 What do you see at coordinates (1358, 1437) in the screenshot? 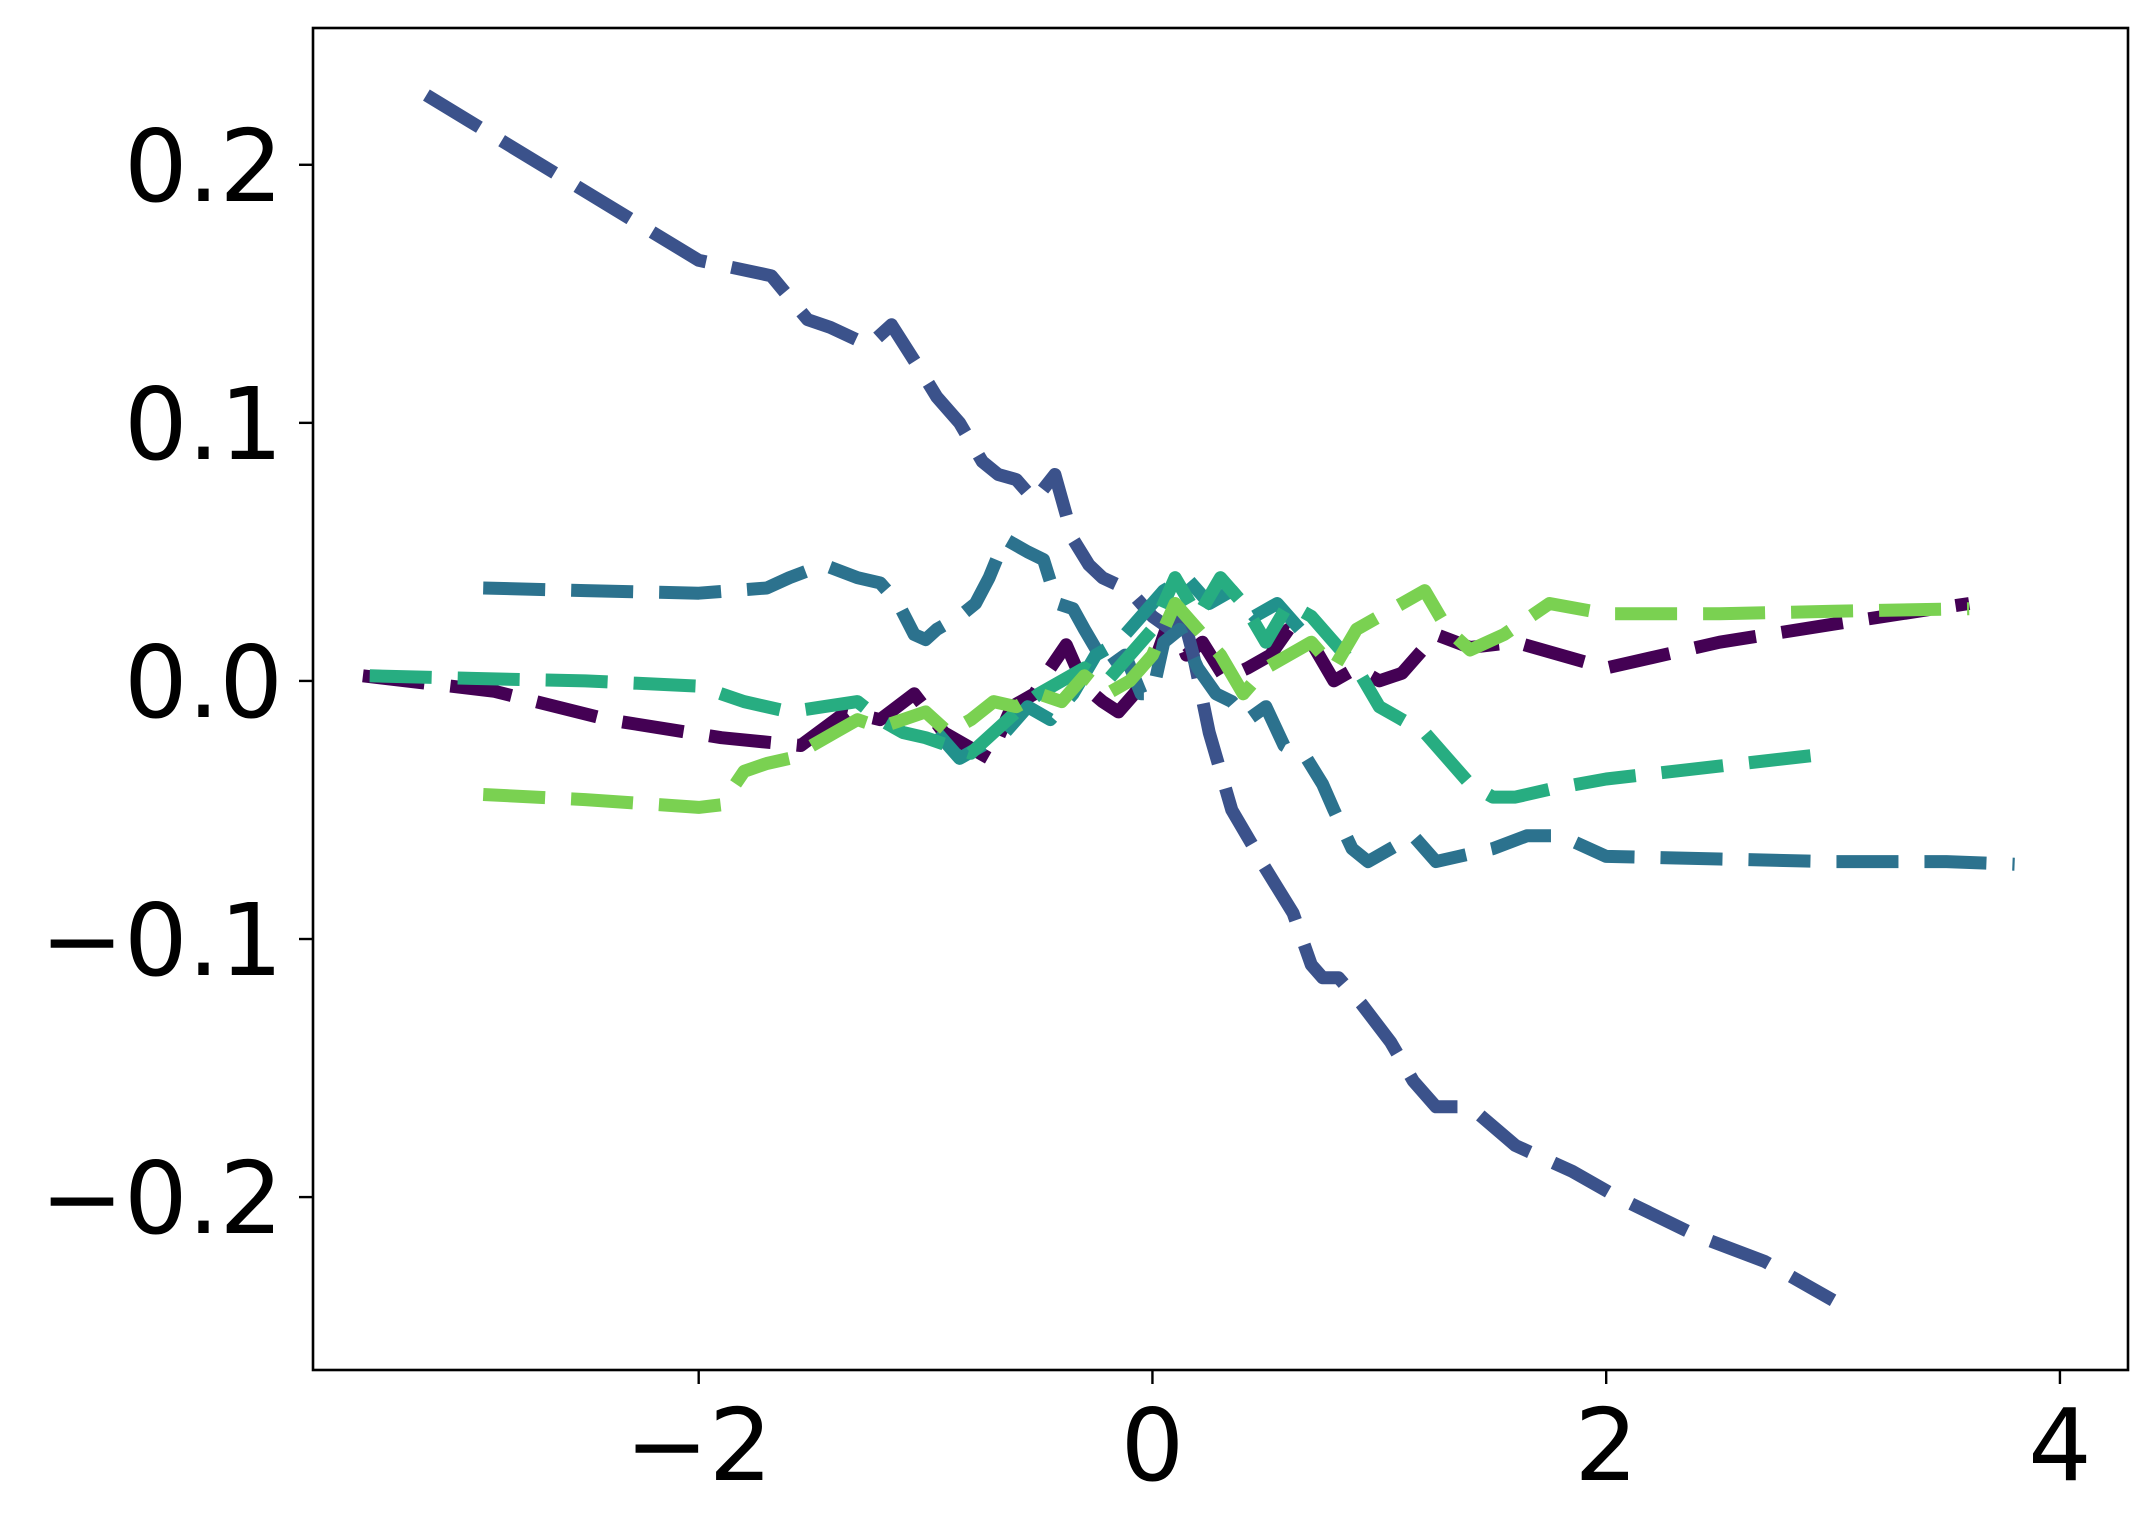
I see `x-axis-ticks: −2 0 2 4` at bounding box center [1358, 1437].